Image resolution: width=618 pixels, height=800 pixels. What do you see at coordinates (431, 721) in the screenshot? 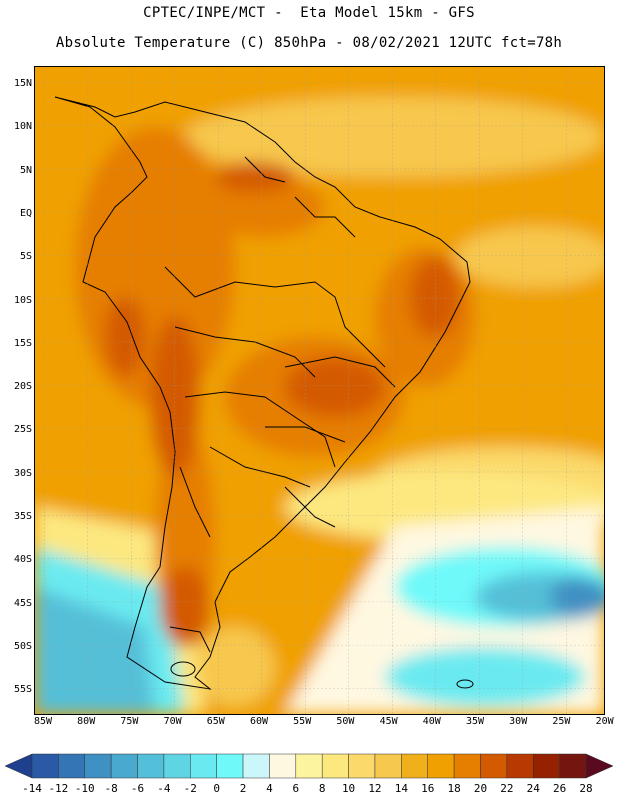
I see `lon-label: 40W` at bounding box center [431, 721].